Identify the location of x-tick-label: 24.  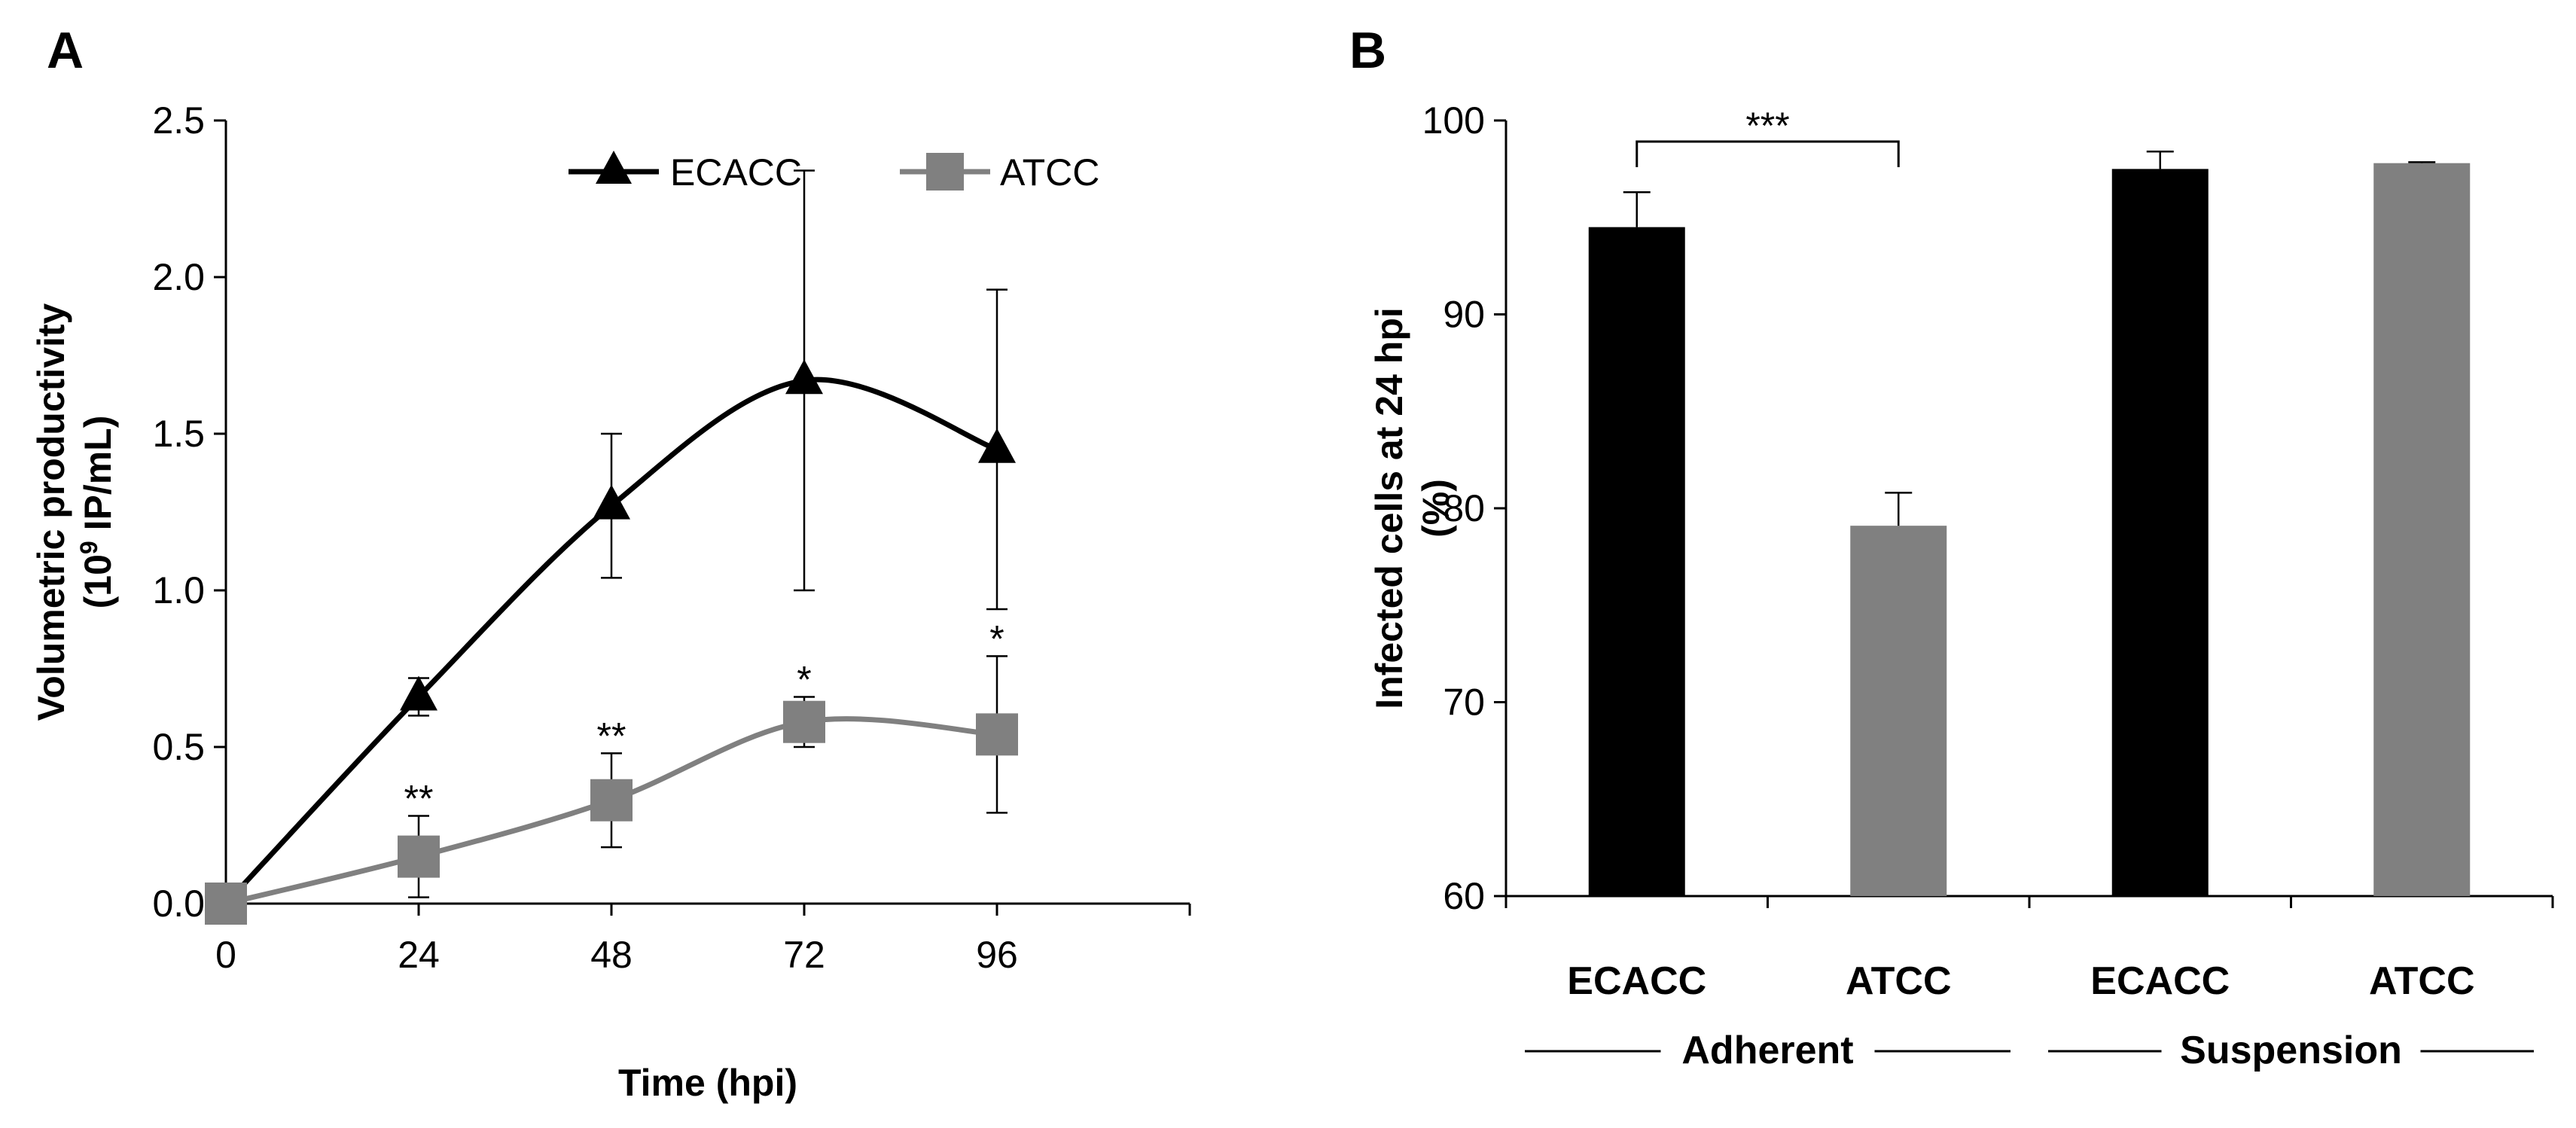
(419, 955).